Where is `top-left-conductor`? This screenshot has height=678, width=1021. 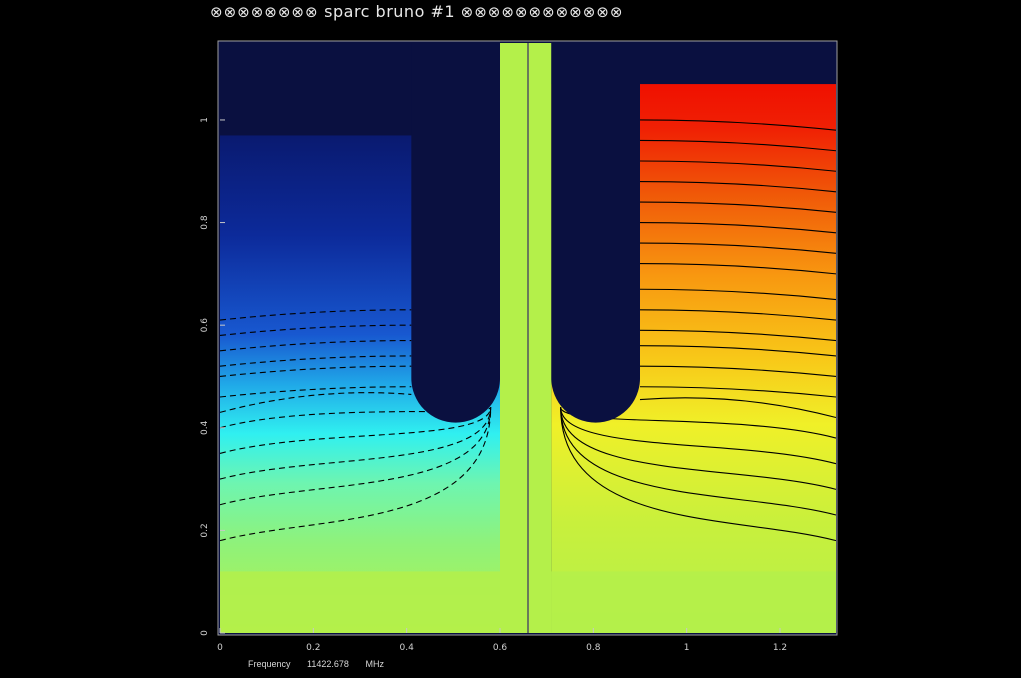 top-left-conductor is located at coordinates (316, 89).